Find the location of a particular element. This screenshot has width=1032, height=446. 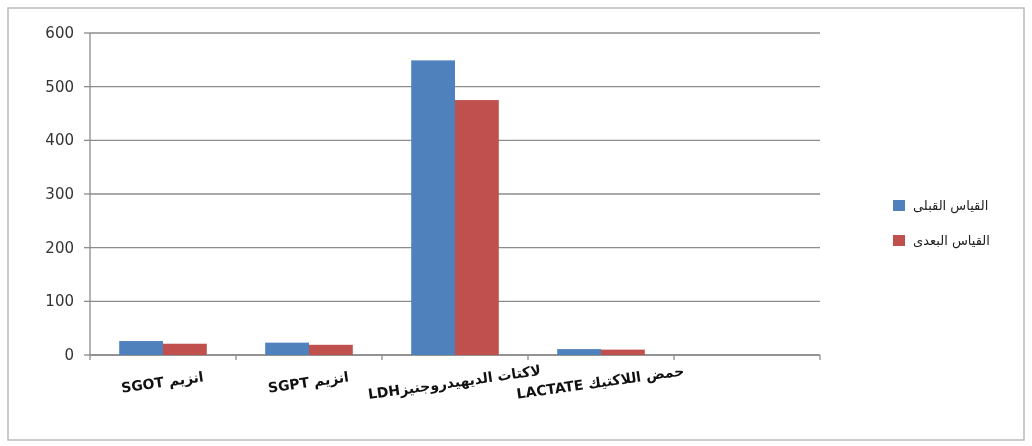

legend-label: القياس البعدى is located at coordinates (951, 241).